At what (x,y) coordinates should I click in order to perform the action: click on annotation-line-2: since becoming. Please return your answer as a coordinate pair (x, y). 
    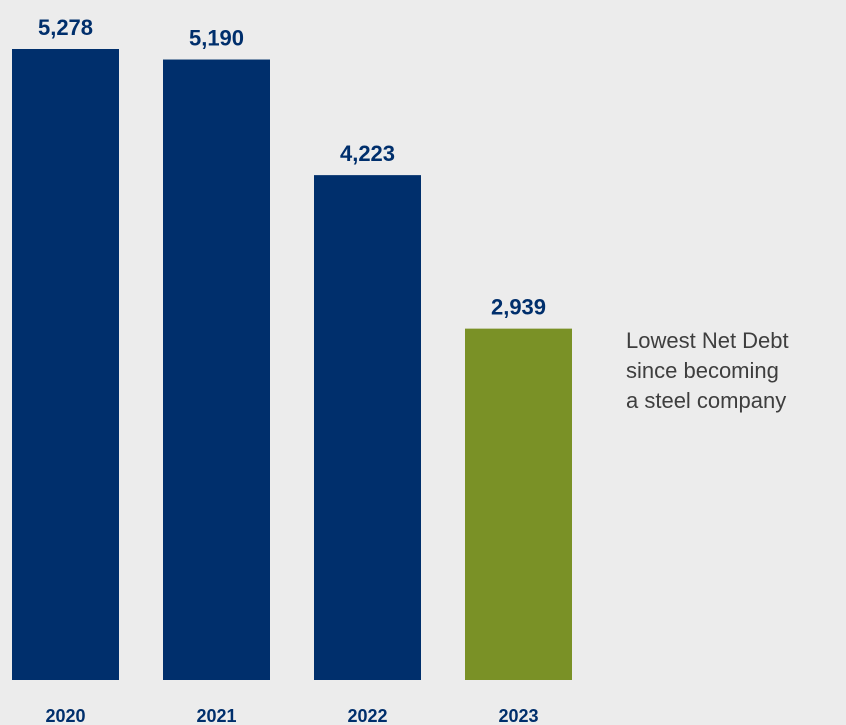
    Looking at the image, I should click on (736, 371).